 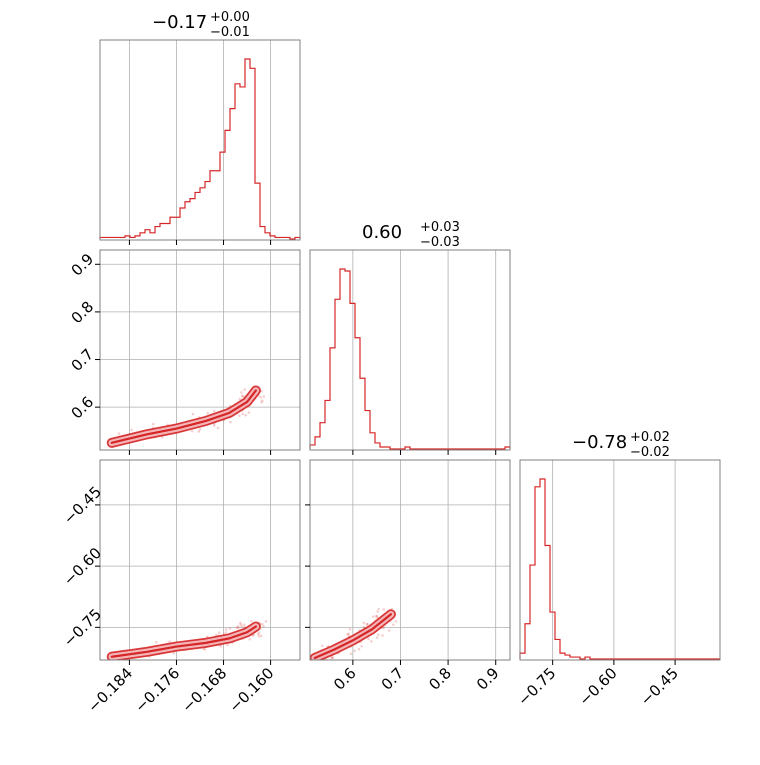 What do you see at coordinates (650, 437) in the screenshot?
I see `title-upper-error: +0.02` at bounding box center [650, 437].